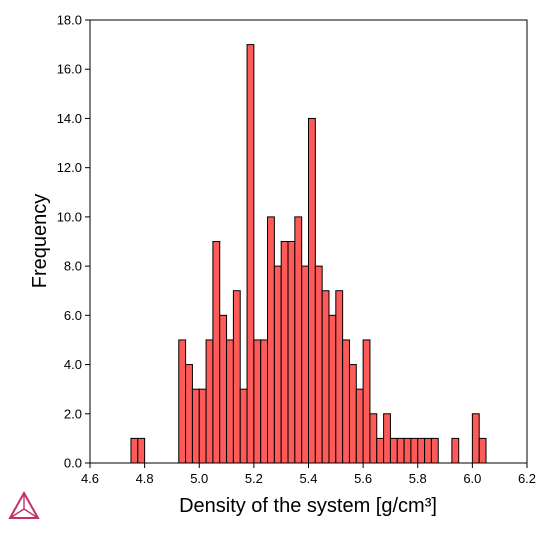 This screenshot has height=535, width=550. Describe the element at coordinates (73, 463) in the screenshot. I see `y-tick-label: 0.0` at that location.